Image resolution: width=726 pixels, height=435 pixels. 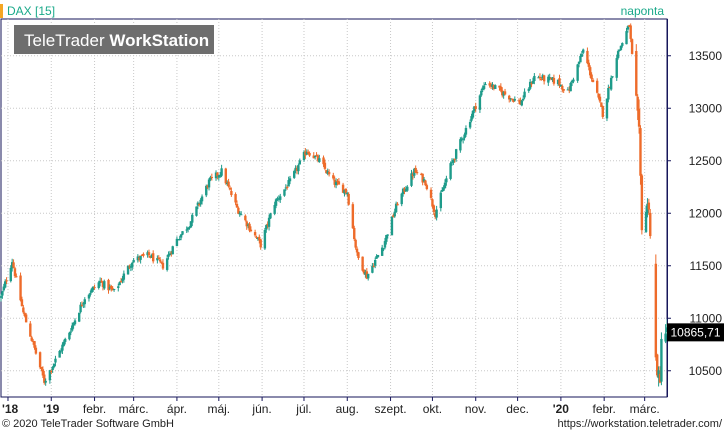 I want to click on source-url-link: https://workstation.teletrader.com/, so click(x=639, y=424).